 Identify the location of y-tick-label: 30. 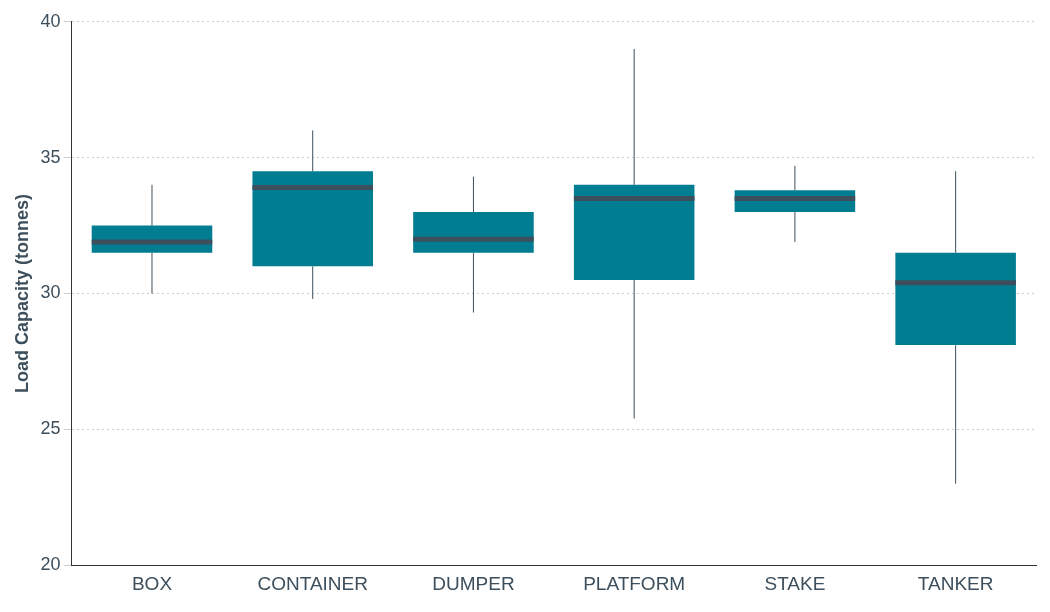
(50, 292).